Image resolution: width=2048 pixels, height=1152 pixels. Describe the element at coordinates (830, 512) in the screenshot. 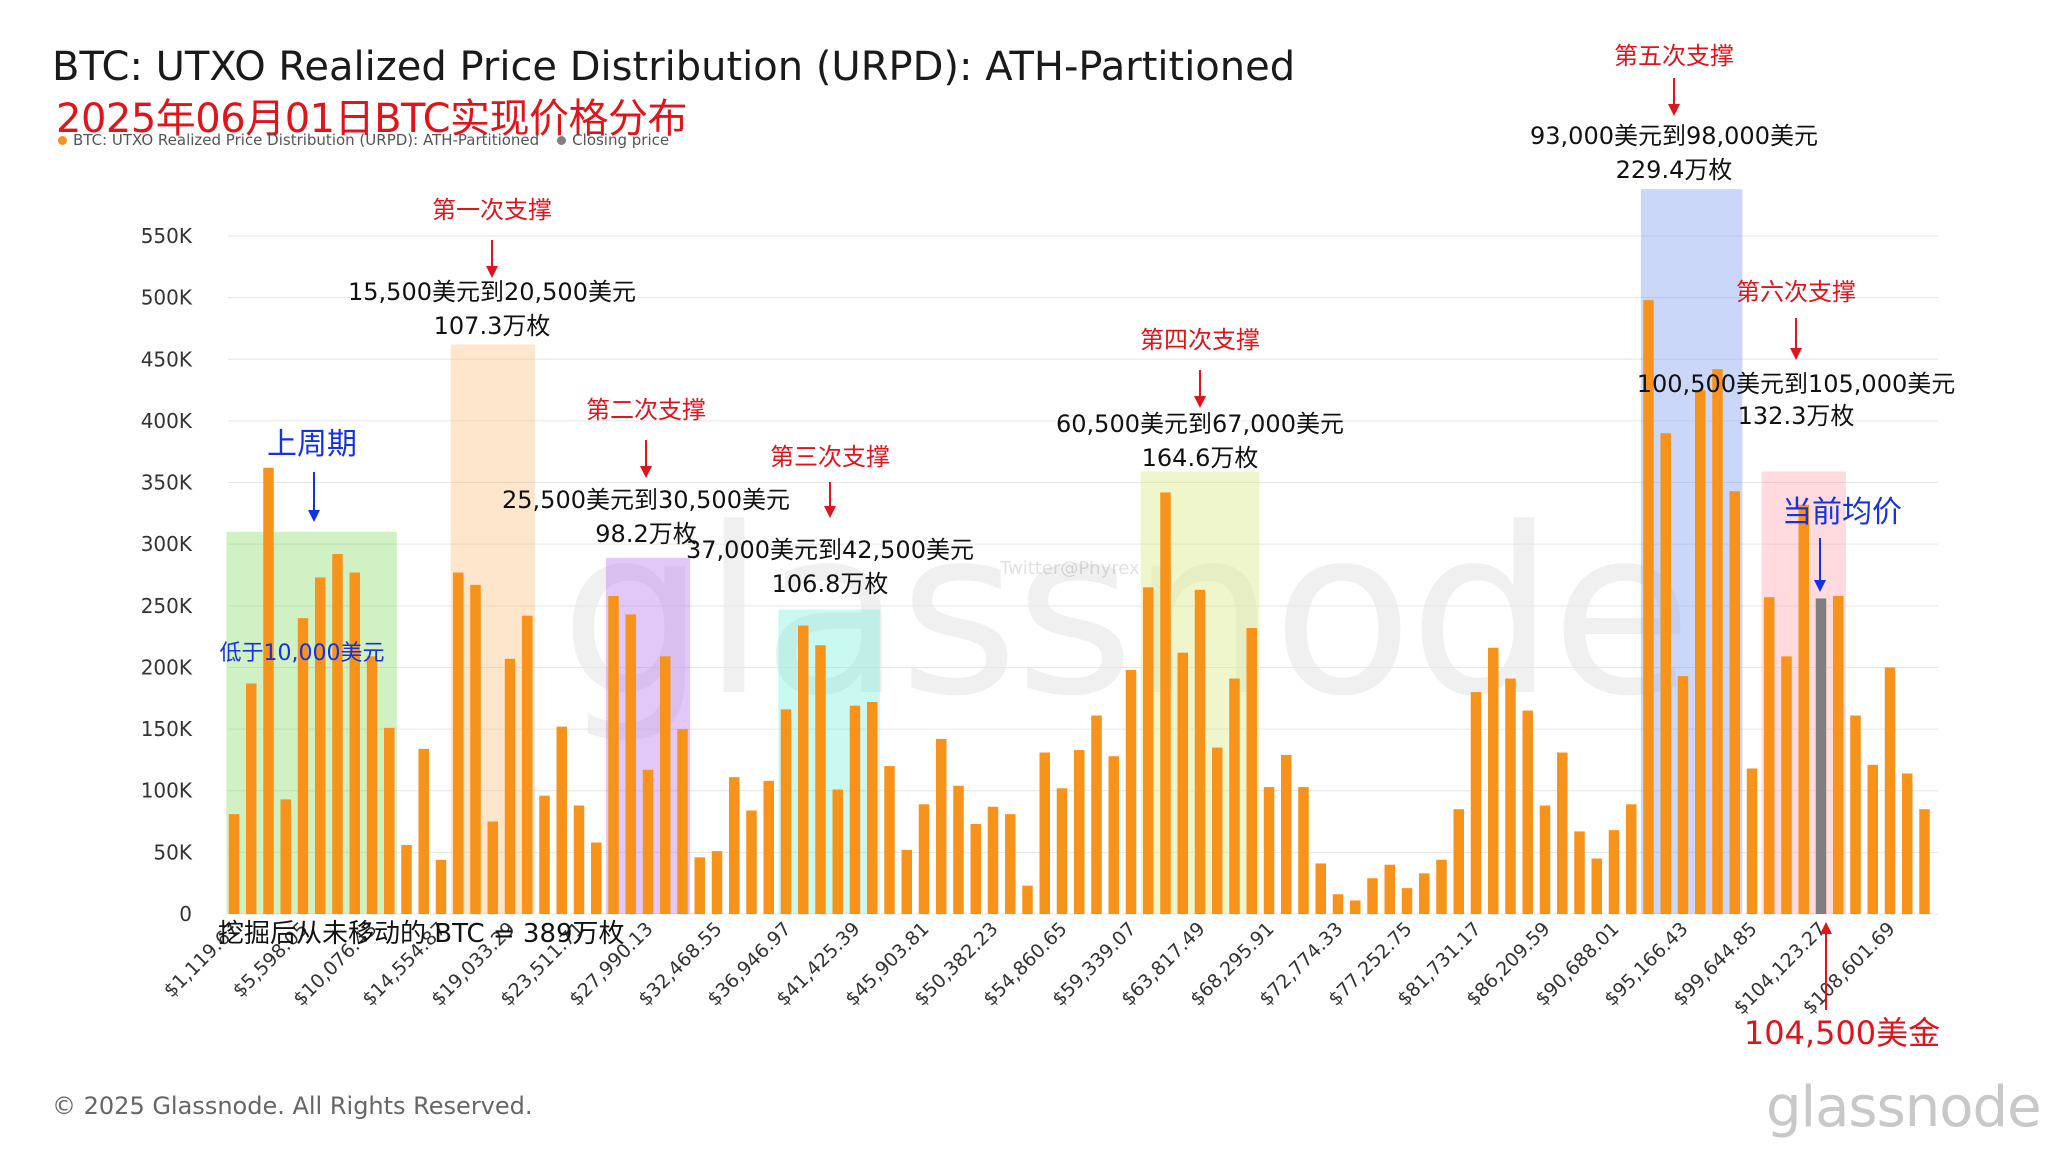

I see `support3-arrow-head` at that location.